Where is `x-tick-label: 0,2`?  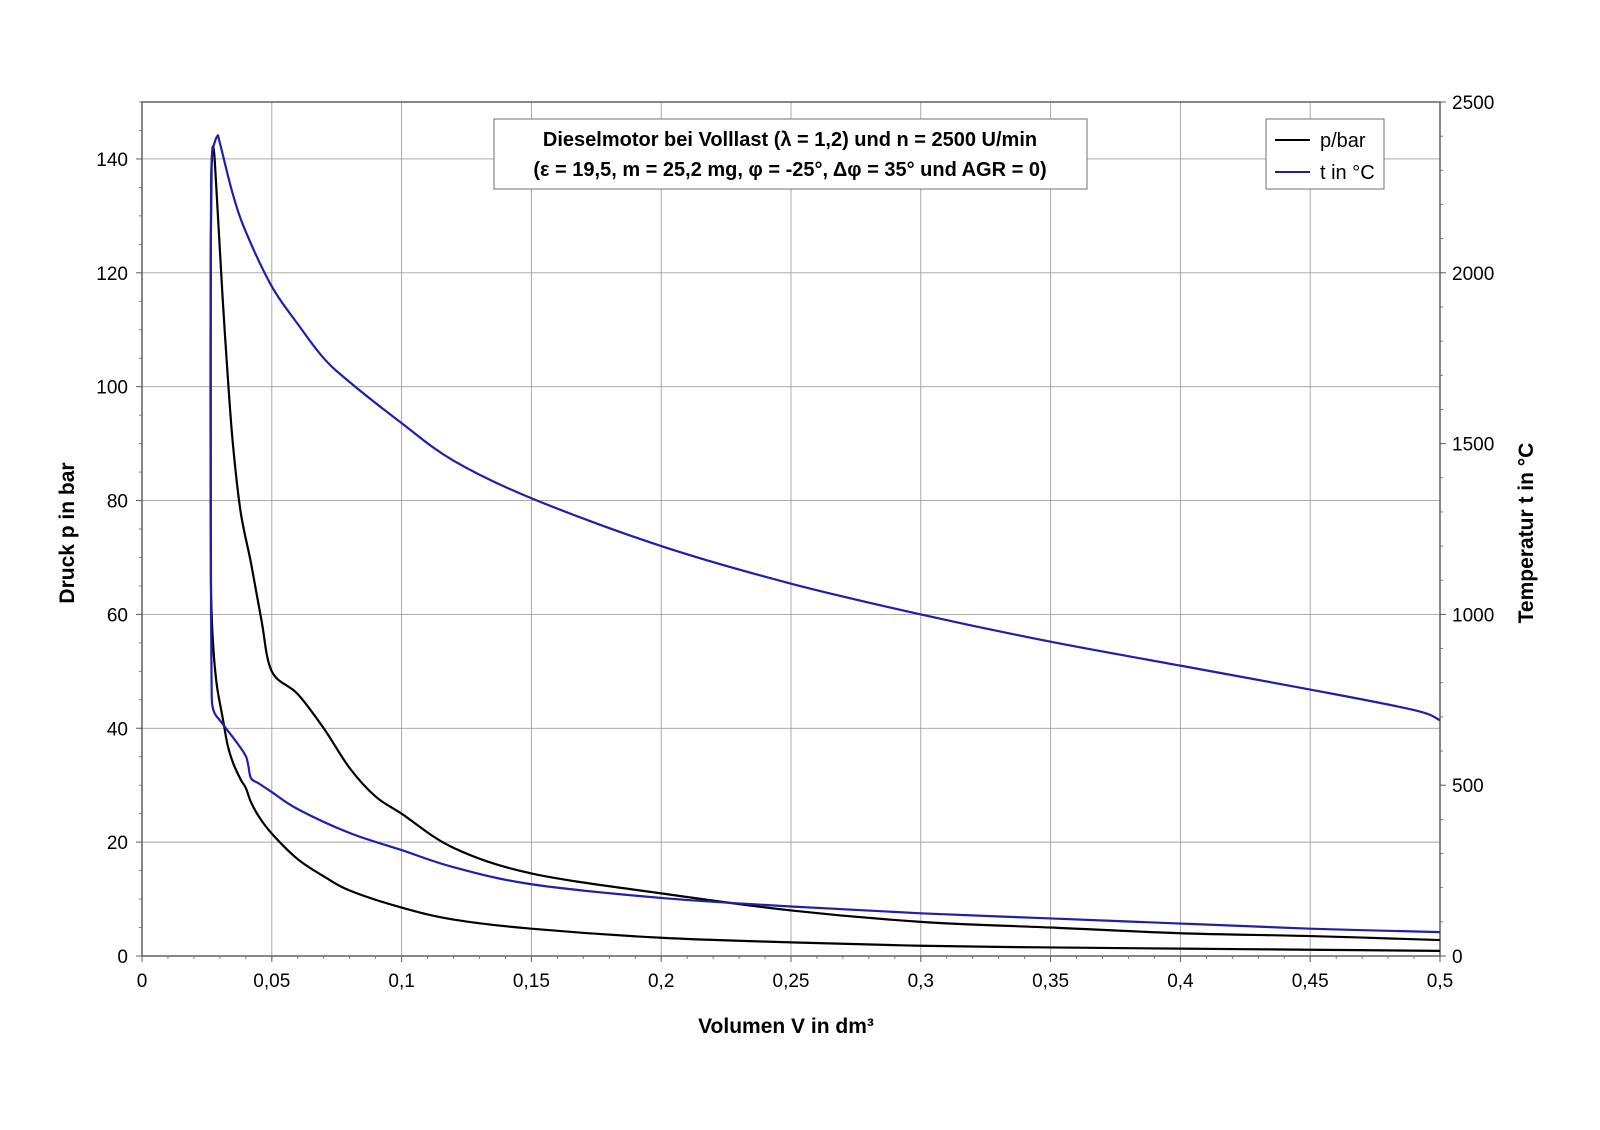 x-tick-label: 0,2 is located at coordinates (661, 981).